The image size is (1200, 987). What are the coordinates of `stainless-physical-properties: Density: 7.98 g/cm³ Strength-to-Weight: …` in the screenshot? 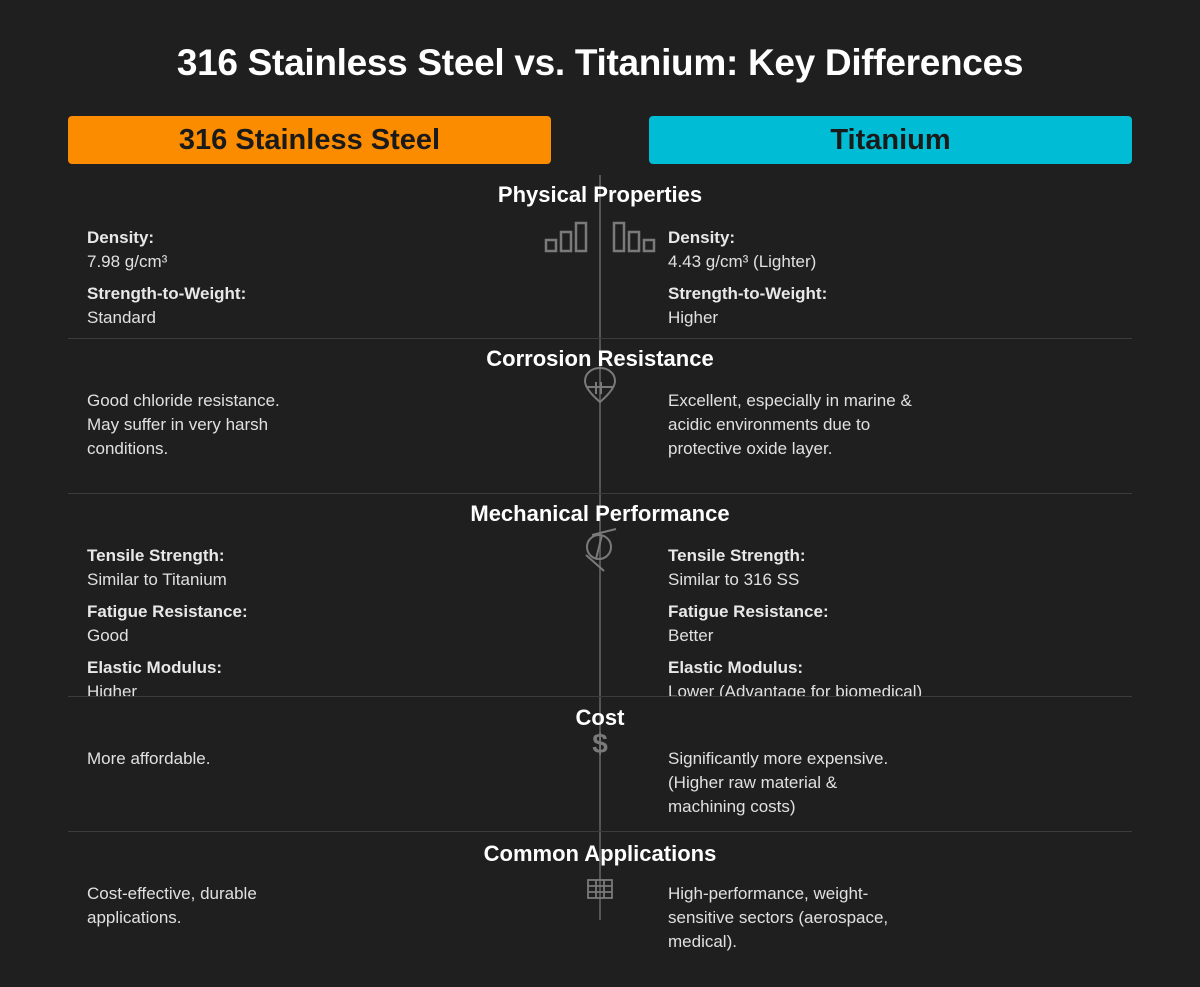 It's located at (252, 282).